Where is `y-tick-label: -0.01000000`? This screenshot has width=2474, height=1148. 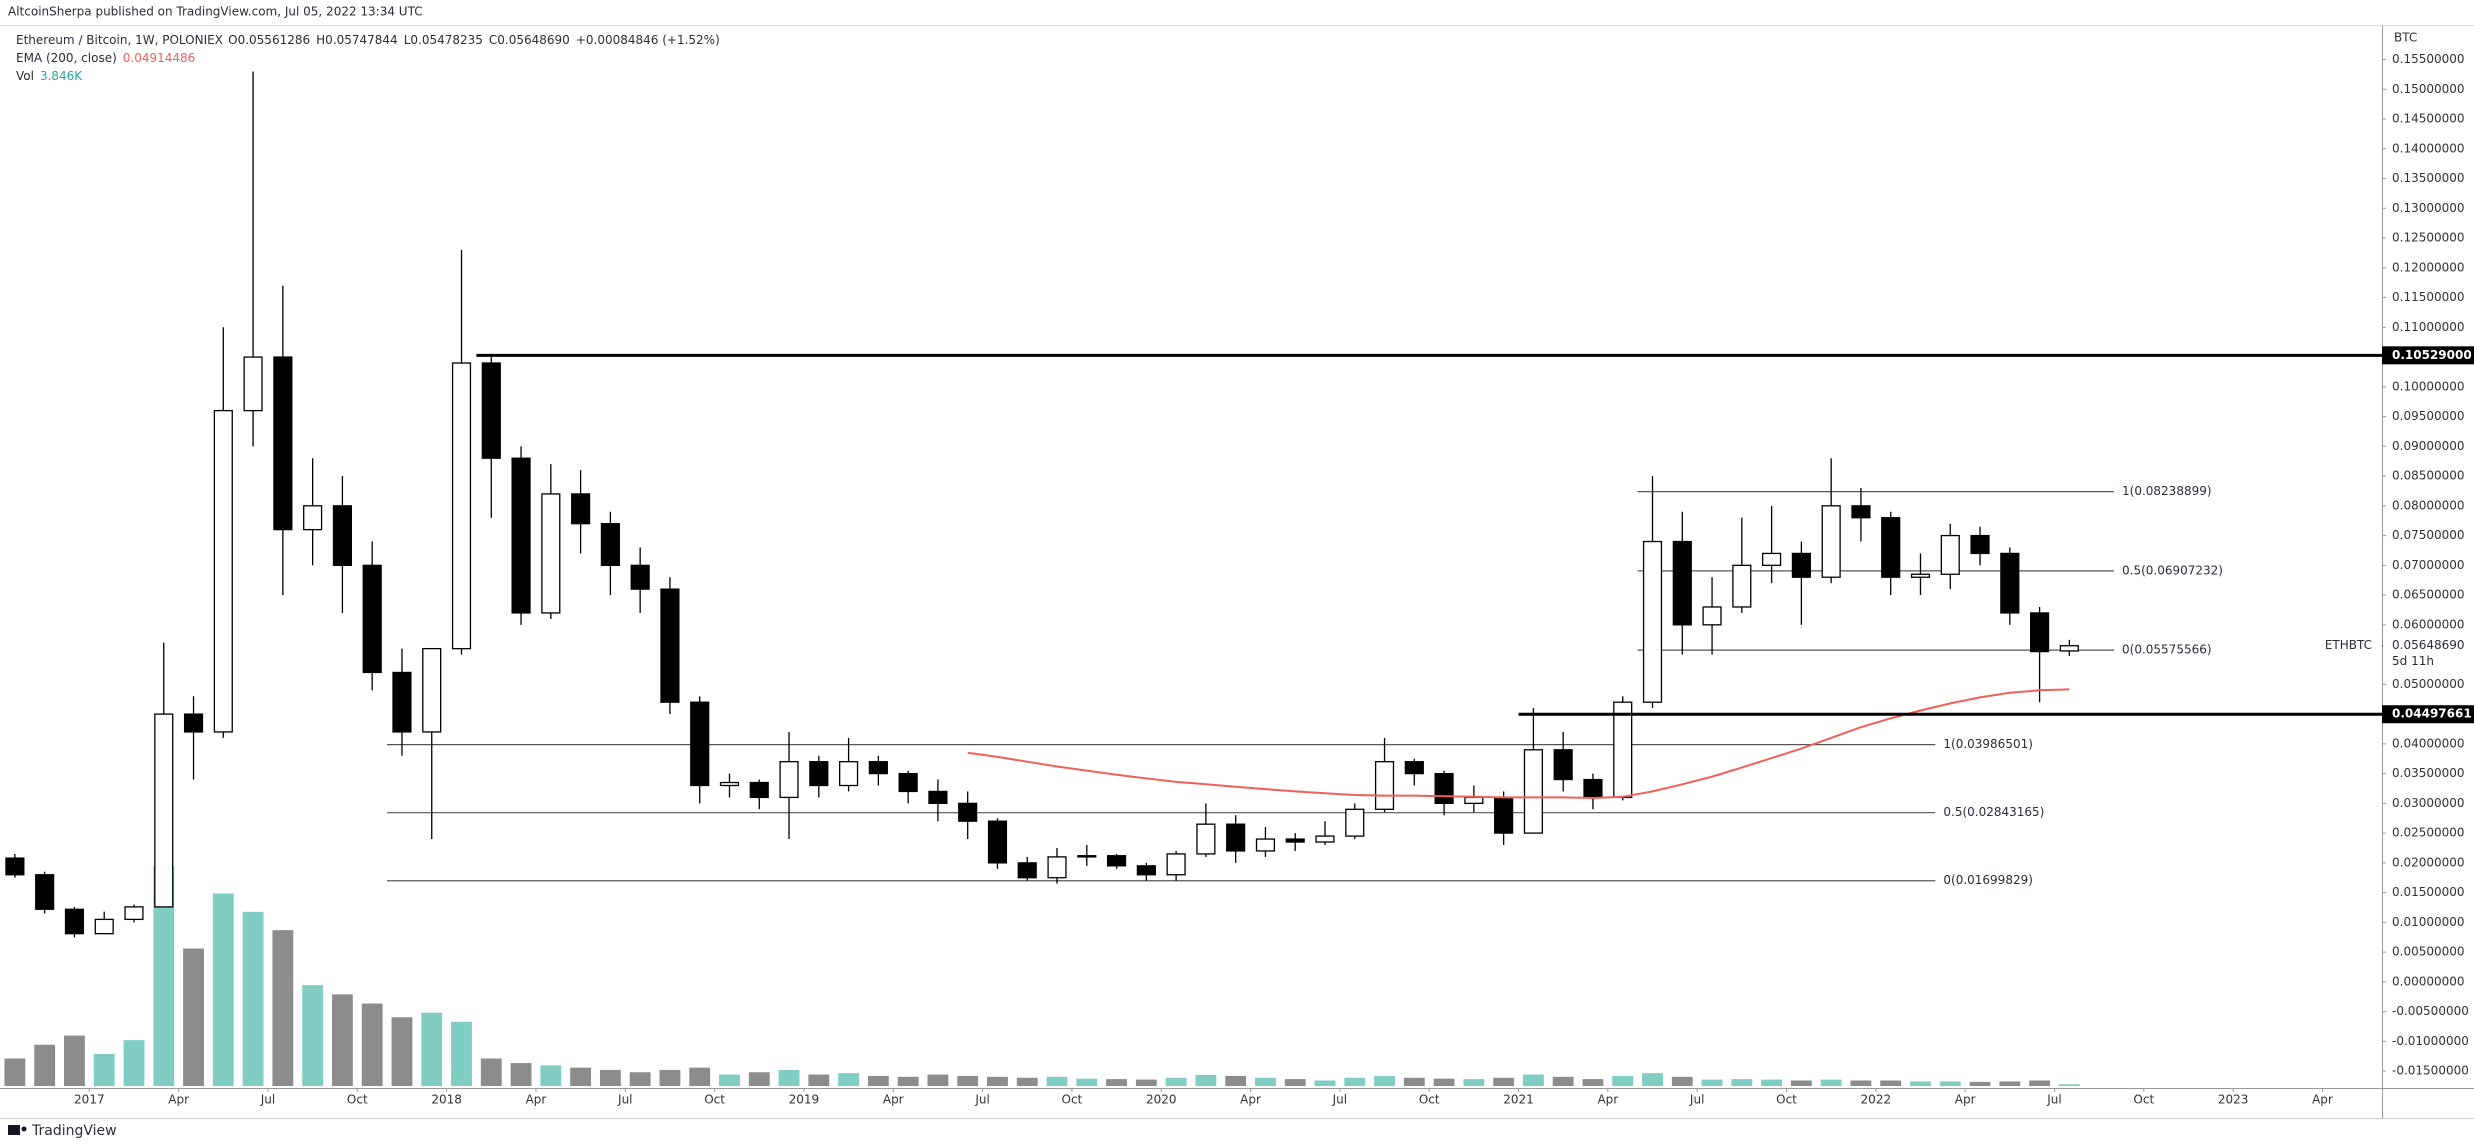 y-tick-label: -0.01000000 is located at coordinates (2430, 1041).